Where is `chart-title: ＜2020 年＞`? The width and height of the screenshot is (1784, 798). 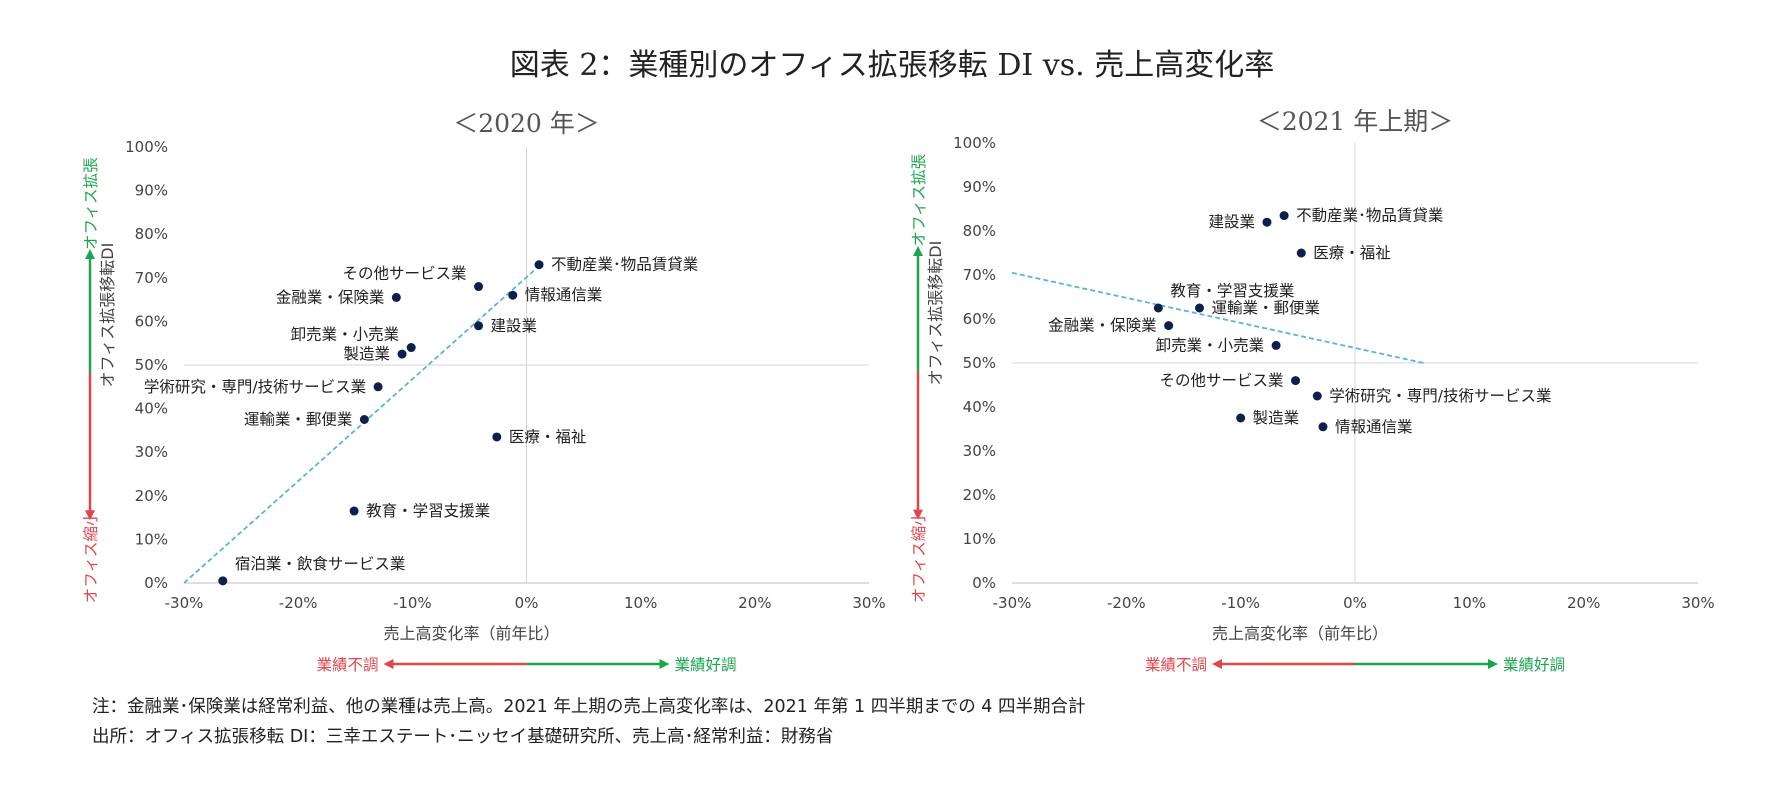 chart-title: ＜2020 年＞ is located at coordinates (526, 123).